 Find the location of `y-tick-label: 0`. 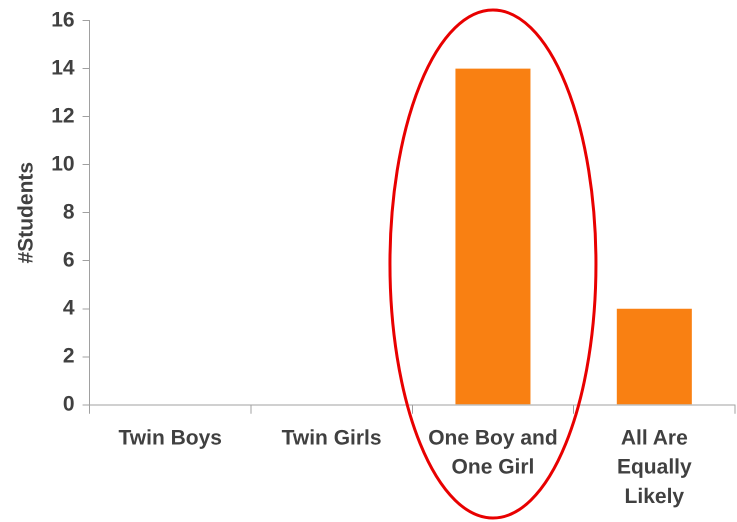

y-tick-label: 0 is located at coordinates (68, 404).